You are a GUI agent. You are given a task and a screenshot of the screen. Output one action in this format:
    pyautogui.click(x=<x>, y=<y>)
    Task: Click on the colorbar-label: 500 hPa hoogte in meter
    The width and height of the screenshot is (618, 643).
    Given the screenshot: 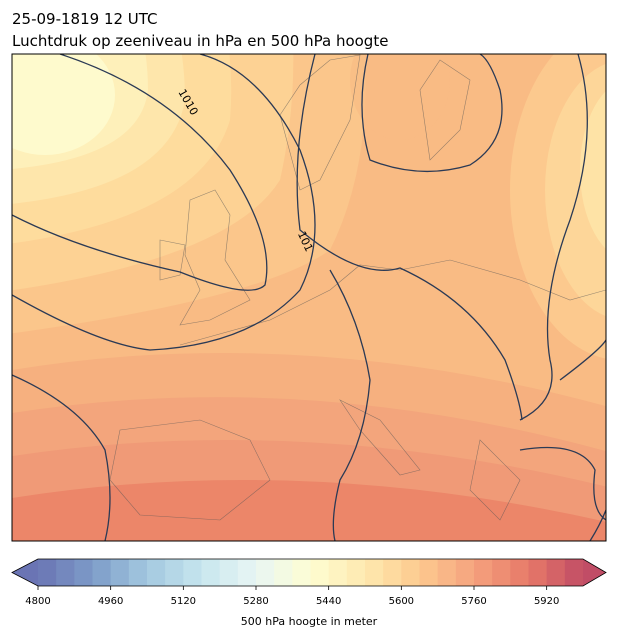 What is the action you would take?
    pyautogui.click(x=309, y=621)
    